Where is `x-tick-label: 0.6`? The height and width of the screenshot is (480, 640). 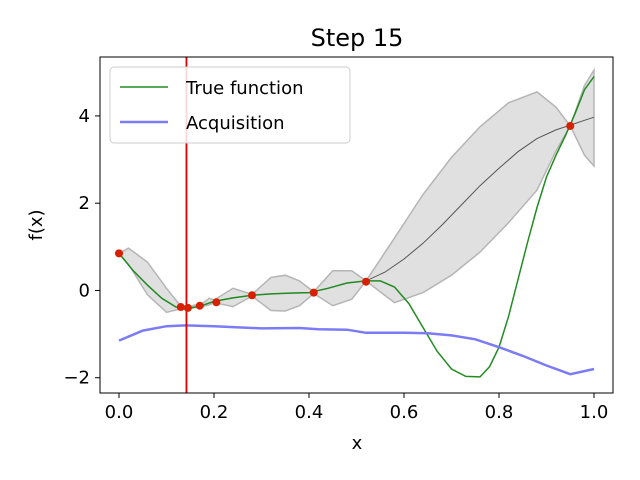
x-tick-label: 0.6 is located at coordinates (404, 412).